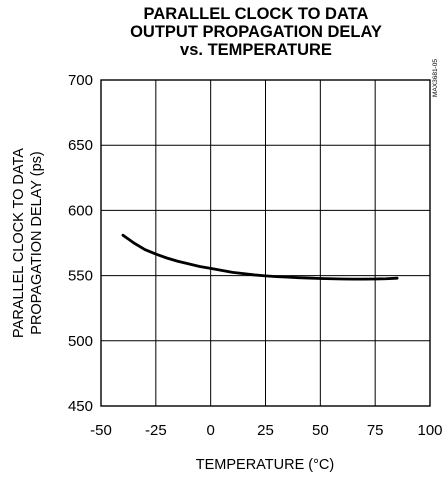 The width and height of the screenshot is (445, 477). I want to click on x-tick-labels: -50 -25 0 25 50 75 100, so click(266, 430).